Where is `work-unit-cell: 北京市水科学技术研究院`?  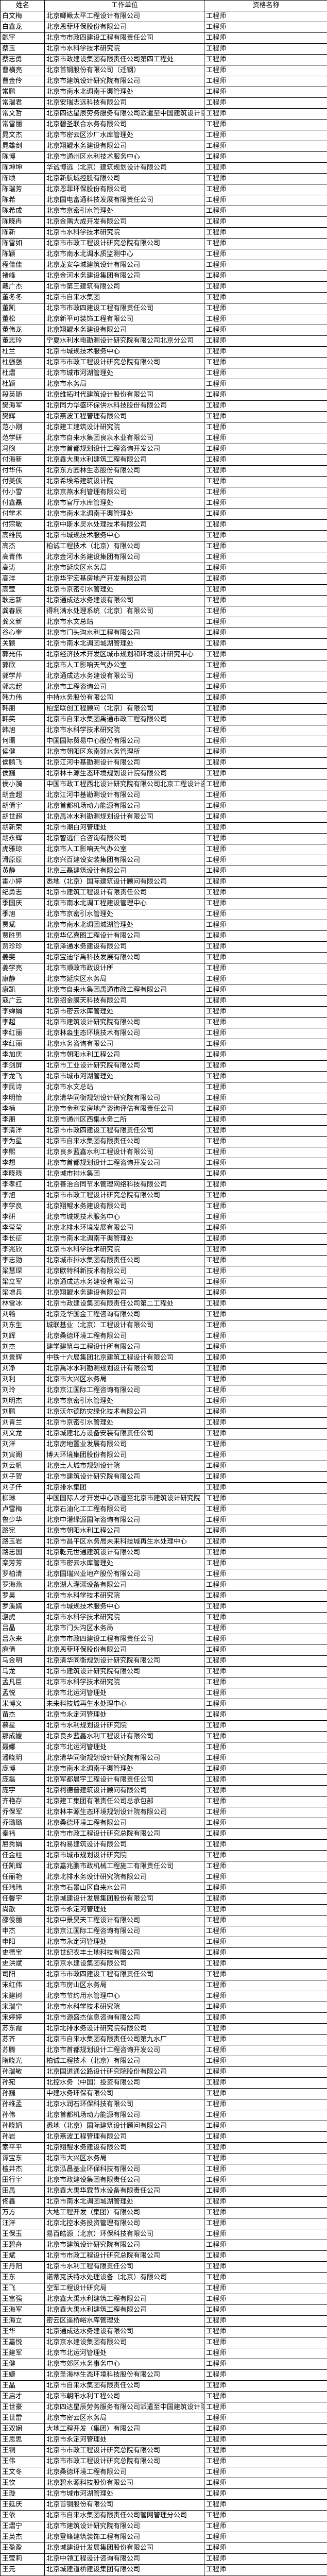 work-unit-cell: 北京市水科学技术研究院 is located at coordinates (124, 1617).